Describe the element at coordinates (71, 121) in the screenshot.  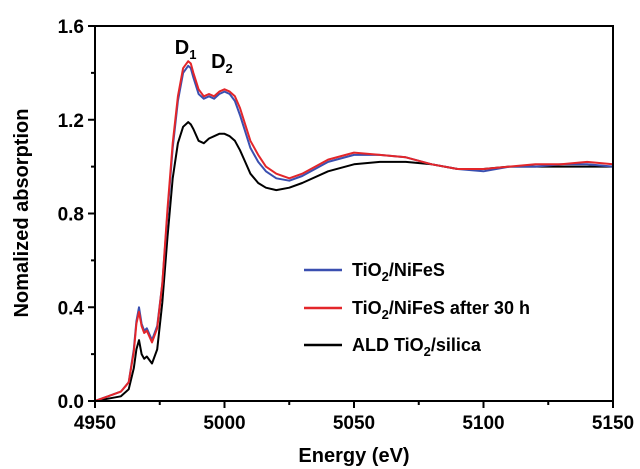
I see `y-tick-label: 1.2` at that location.